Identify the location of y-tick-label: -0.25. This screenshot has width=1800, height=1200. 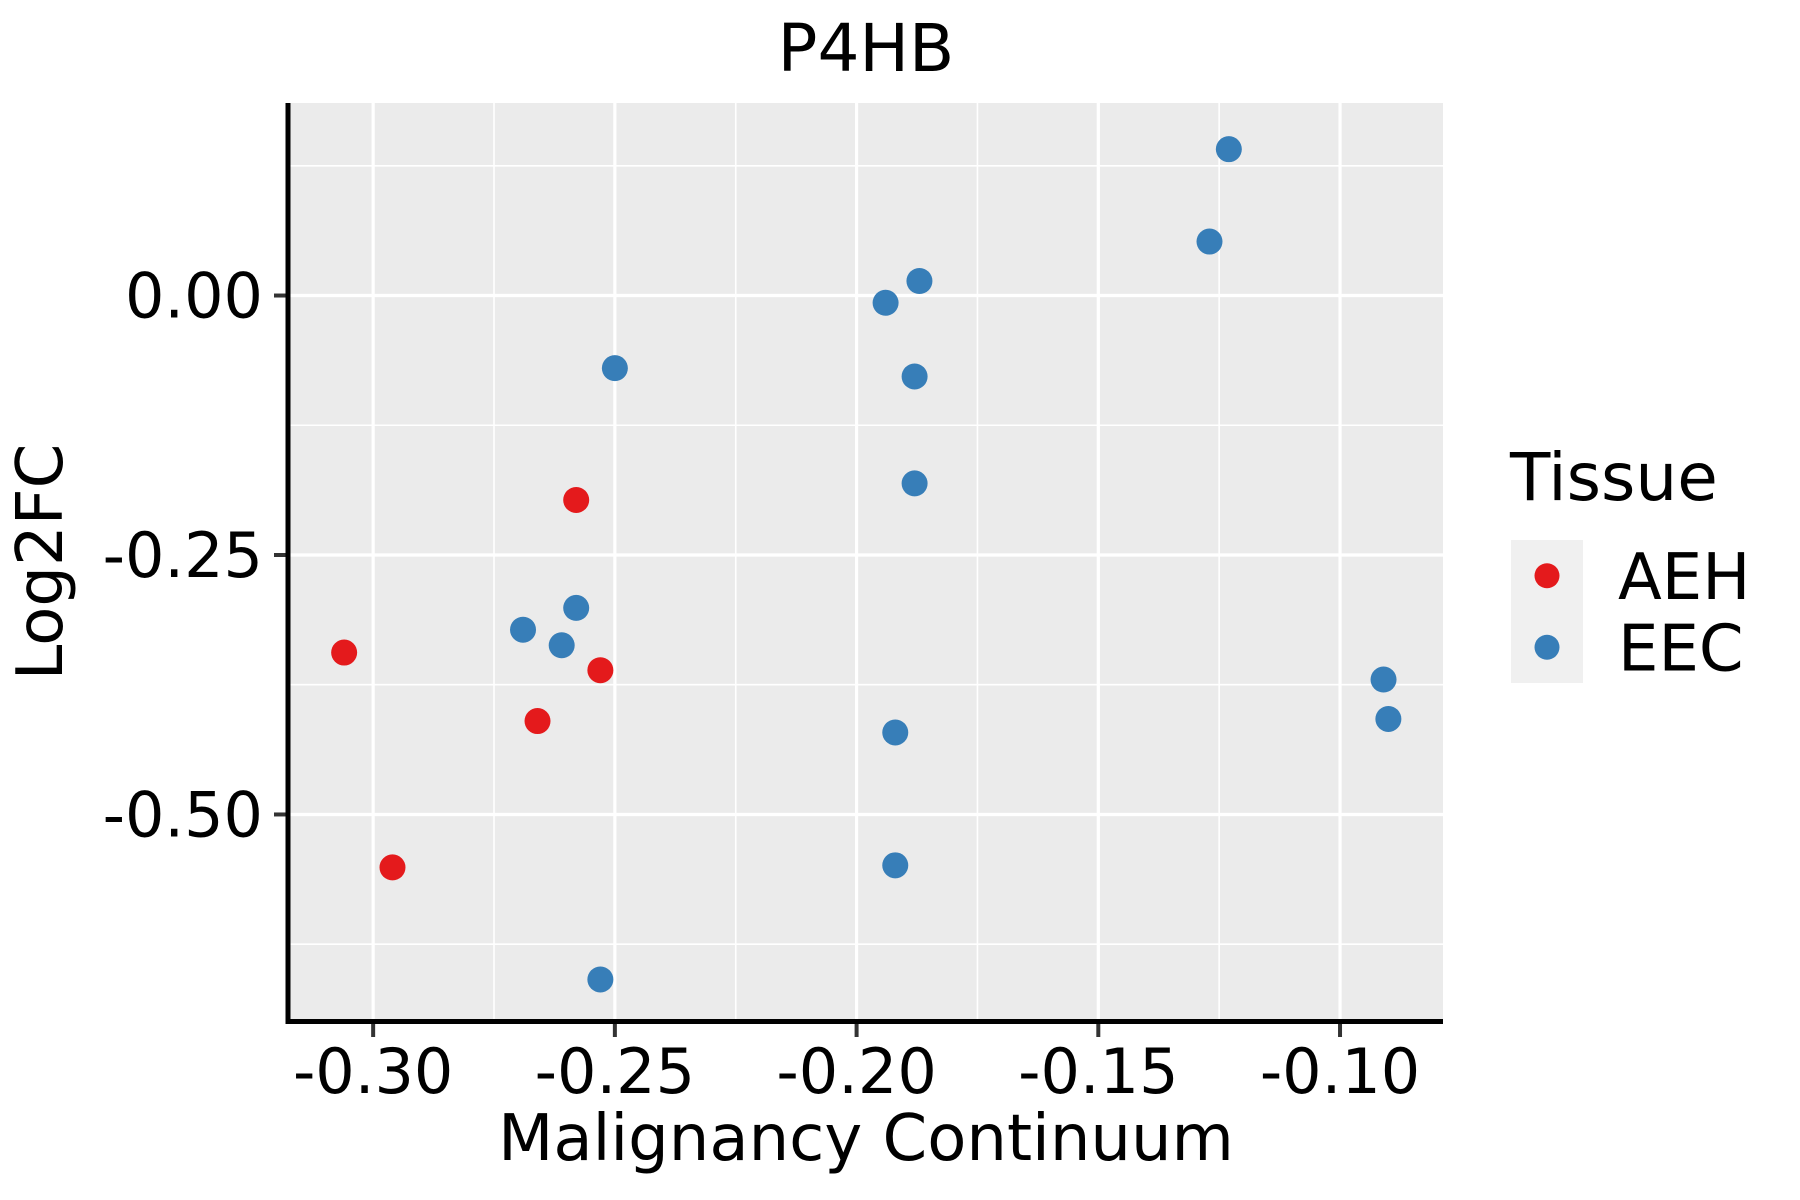
(183, 555).